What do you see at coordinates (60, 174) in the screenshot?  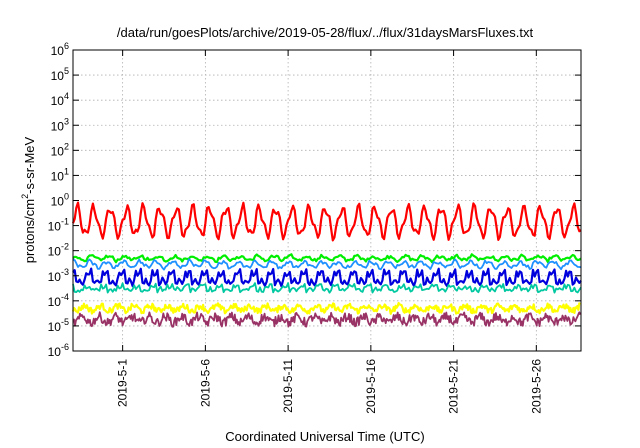 I see `y-tick-label: 10¹` at bounding box center [60, 174].